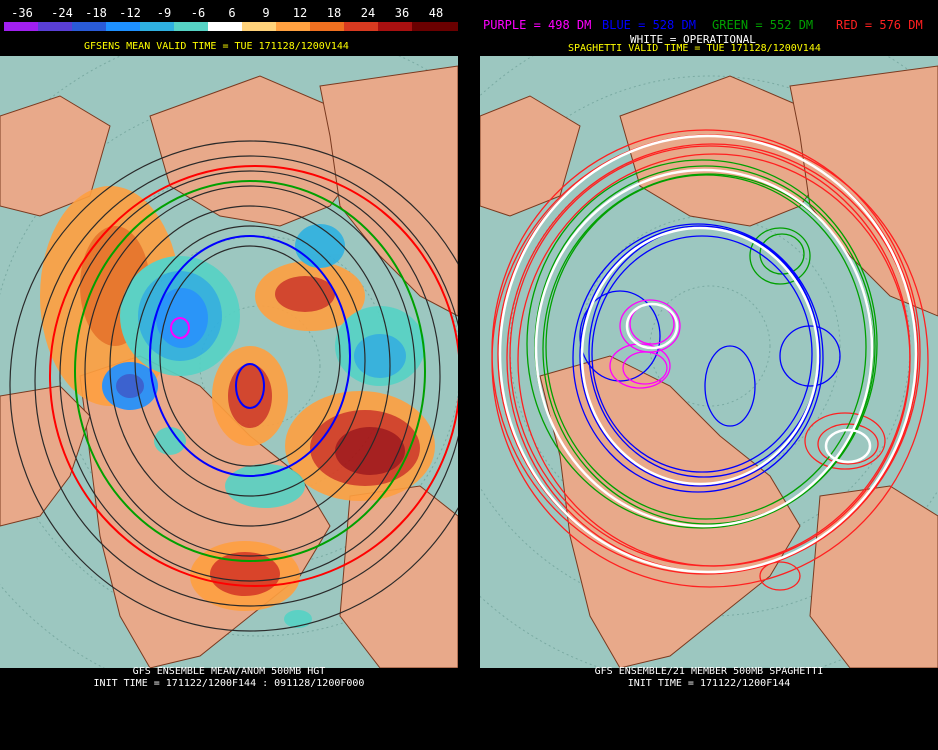 This screenshot has width=938, height=750. Describe the element at coordinates (96, 13) in the screenshot. I see `scale-label: -18` at that location.